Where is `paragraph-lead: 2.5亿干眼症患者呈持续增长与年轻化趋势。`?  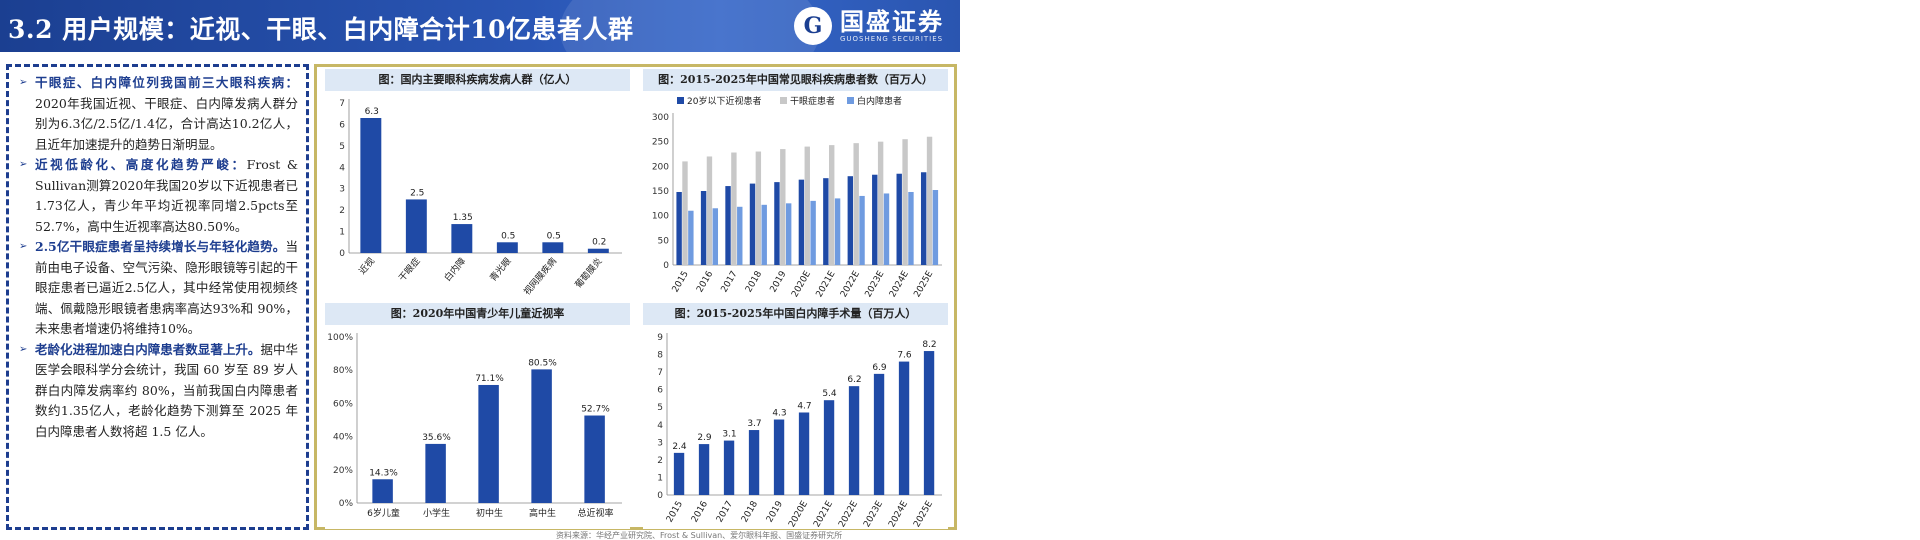 paragraph-lead: 2.5亿干眼症患者呈持续增长与年轻化趋势。 is located at coordinates (160, 246).